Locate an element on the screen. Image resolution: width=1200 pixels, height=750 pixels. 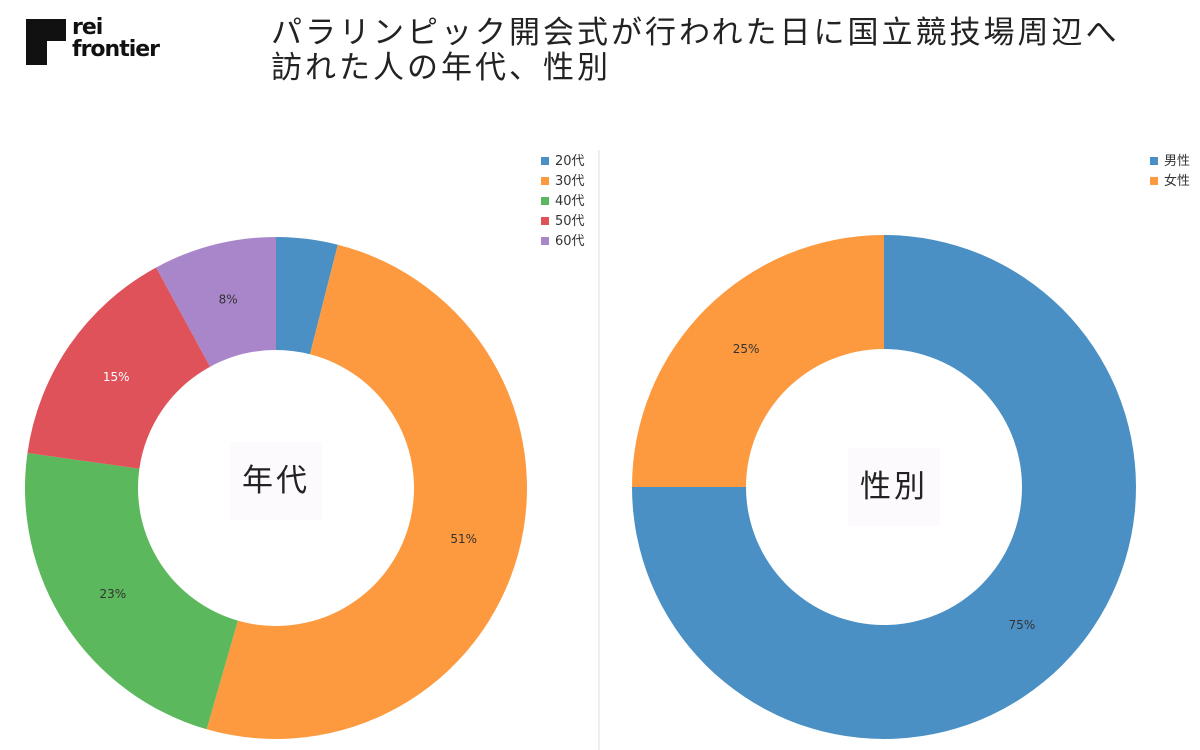
legend-item-20代: 20代 is located at coordinates (563, 162).